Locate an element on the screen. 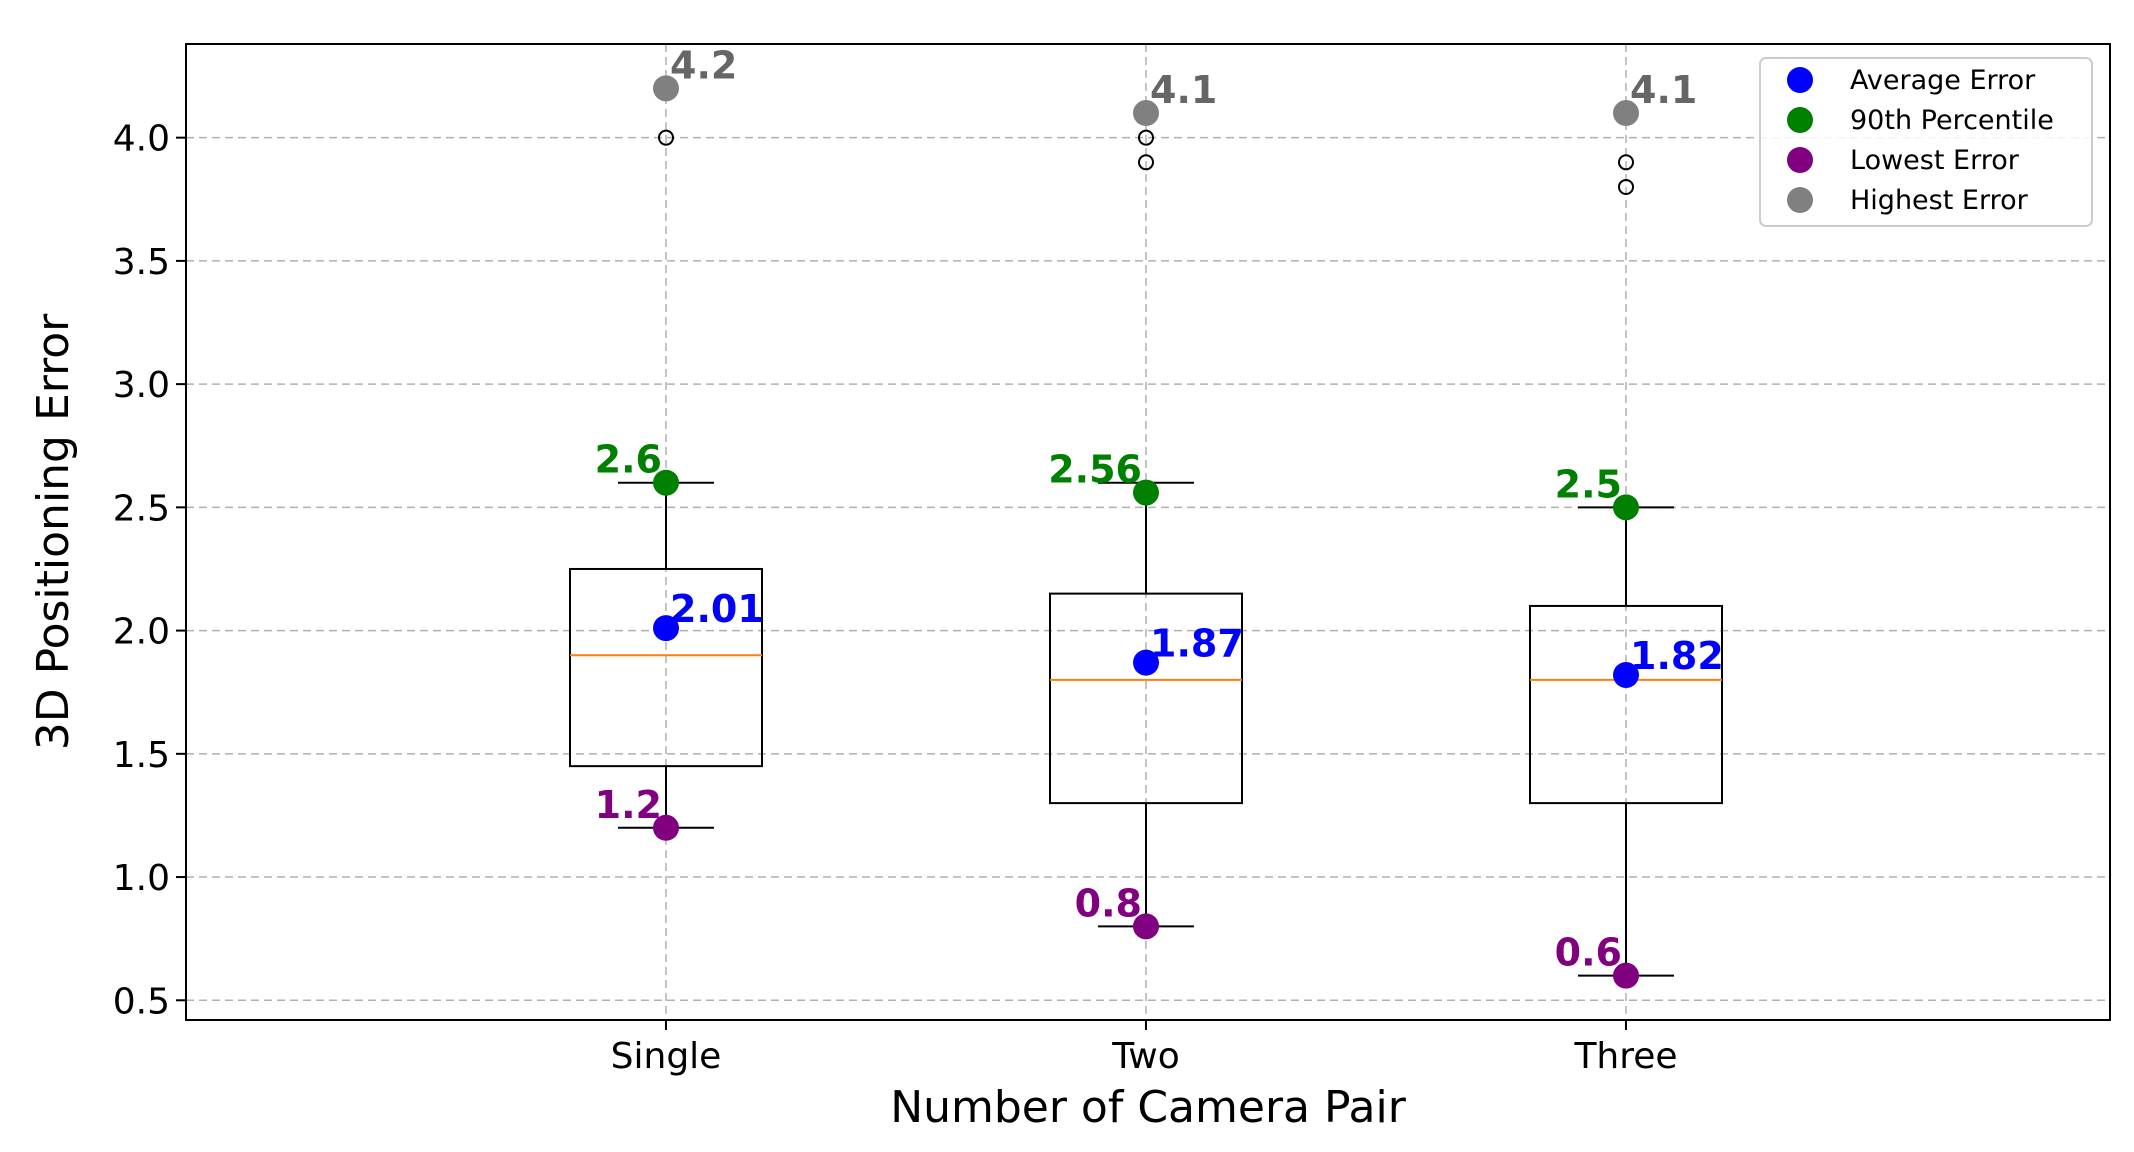 The image size is (2134, 1152). 90th-percentile-value-label: 2.5 is located at coordinates (1588, 484).